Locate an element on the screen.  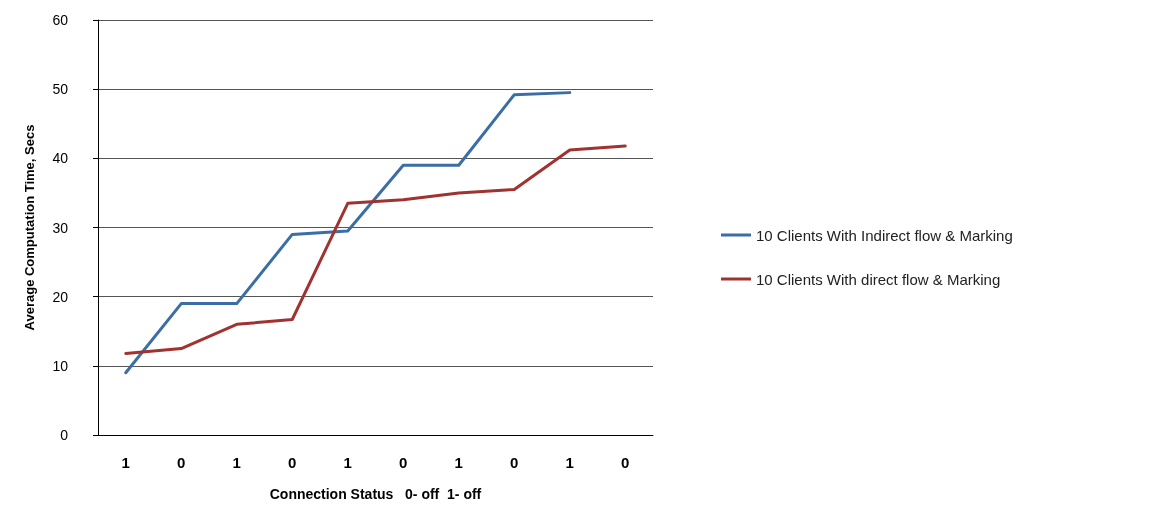
y-tick-label: 60 is located at coordinates (60, 20).